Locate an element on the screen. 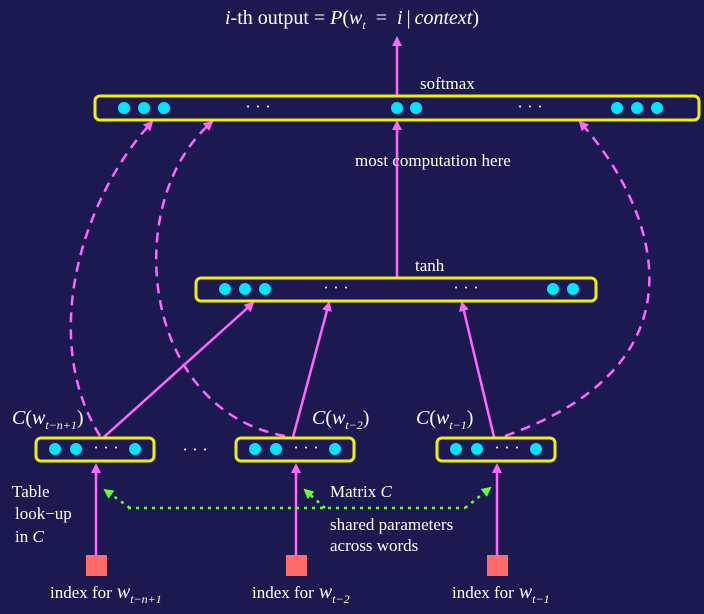 Image resolution: width=704 pixels, height=614 pixels. index2-w: w is located at coordinates (326, 592).